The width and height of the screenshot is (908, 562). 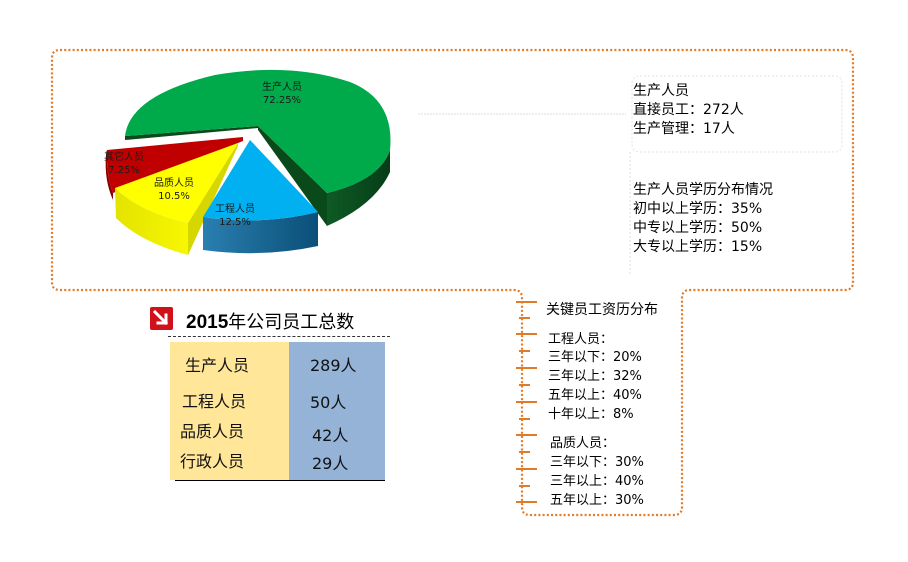 I want to click on salary-item: 十年以上：8%, so click(x=591, y=414).